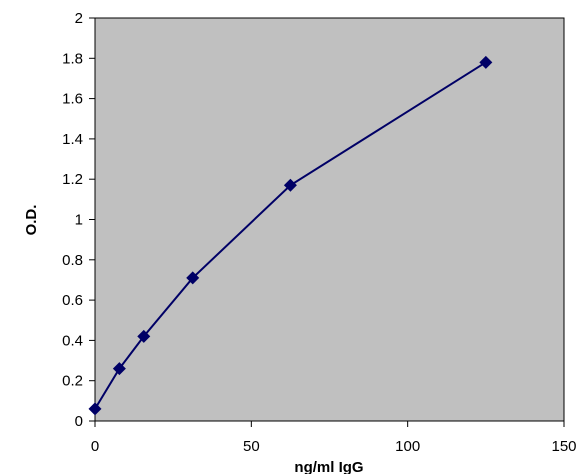  What do you see at coordinates (72, 340) in the screenshot?
I see `y-tick-label: 0.4` at bounding box center [72, 340].